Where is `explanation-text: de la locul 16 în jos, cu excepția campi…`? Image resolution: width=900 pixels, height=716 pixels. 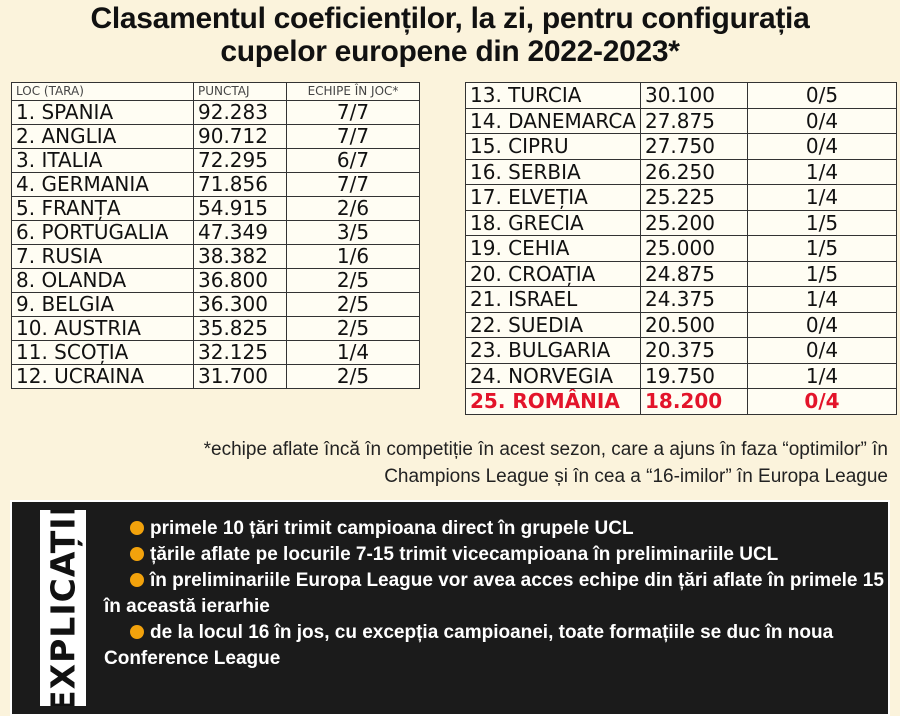
explanation-text: de la locul 16 în jos, cu excepția campi… is located at coordinates (469, 645).